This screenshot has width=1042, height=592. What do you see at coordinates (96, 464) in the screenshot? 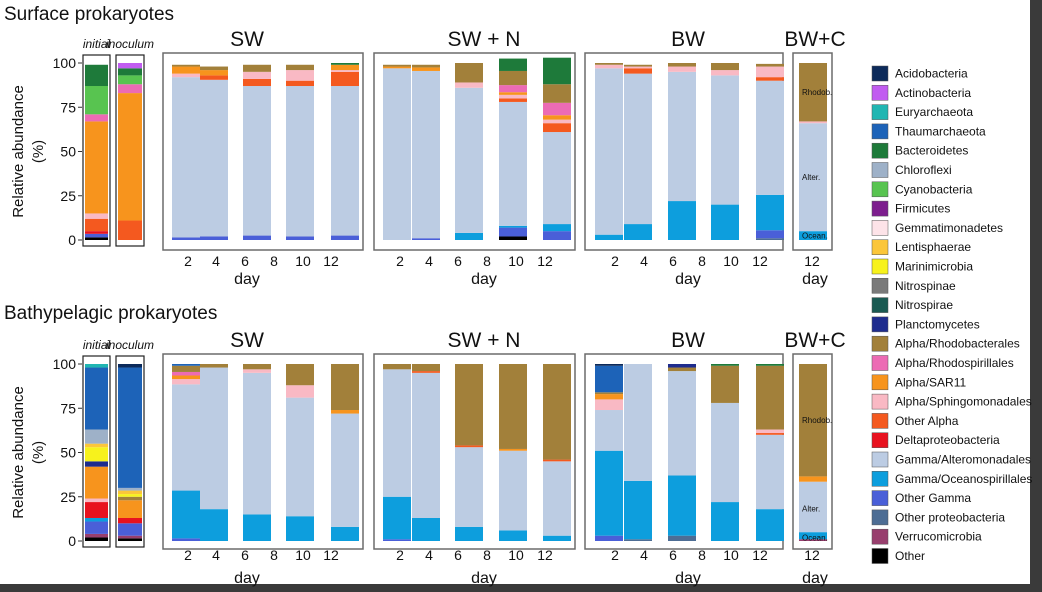
I see `bar-segment-planctomycetes` at bounding box center [96, 464].